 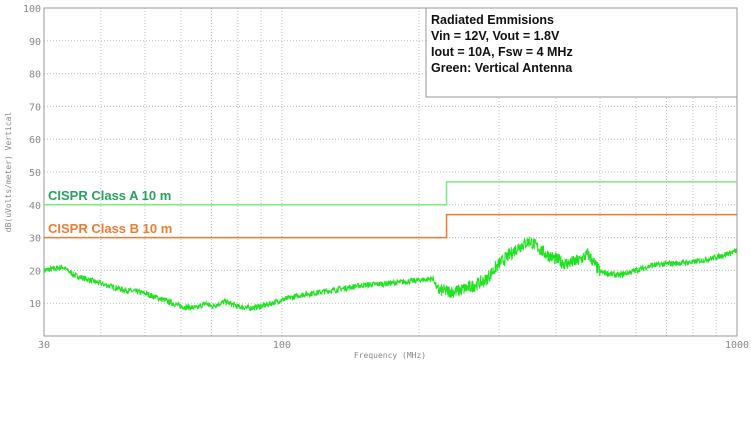 I want to click on annotation-line-1: Radiated Emmisions, so click(x=492, y=20).